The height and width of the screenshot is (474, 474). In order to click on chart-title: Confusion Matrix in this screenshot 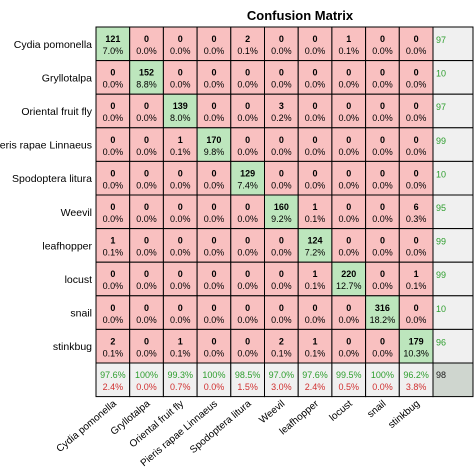, I will do `click(300, 15)`.